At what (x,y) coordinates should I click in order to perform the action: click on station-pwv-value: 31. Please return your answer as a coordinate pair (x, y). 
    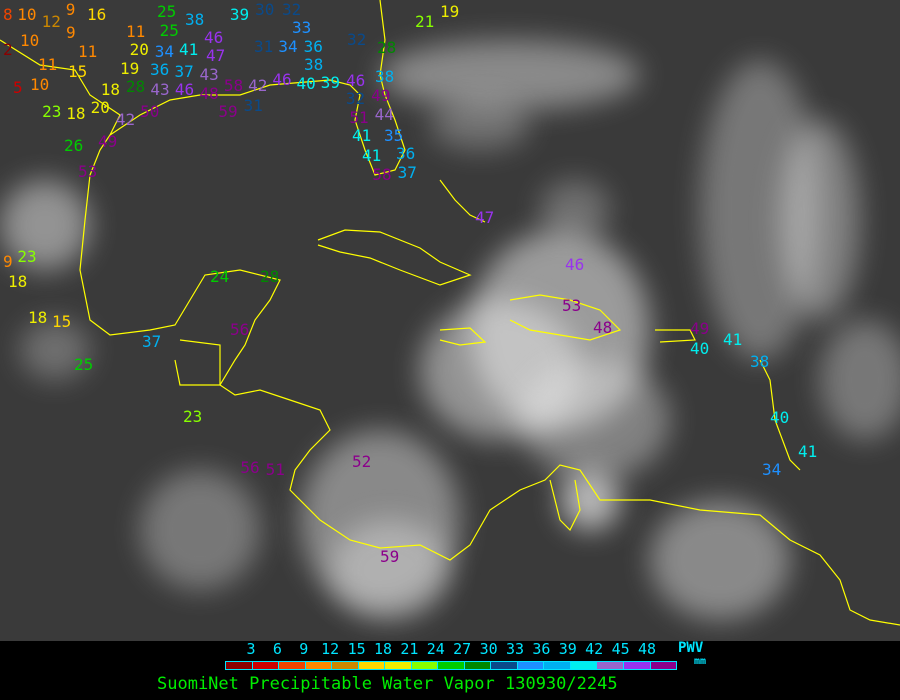
    Looking at the image, I should click on (264, 46).